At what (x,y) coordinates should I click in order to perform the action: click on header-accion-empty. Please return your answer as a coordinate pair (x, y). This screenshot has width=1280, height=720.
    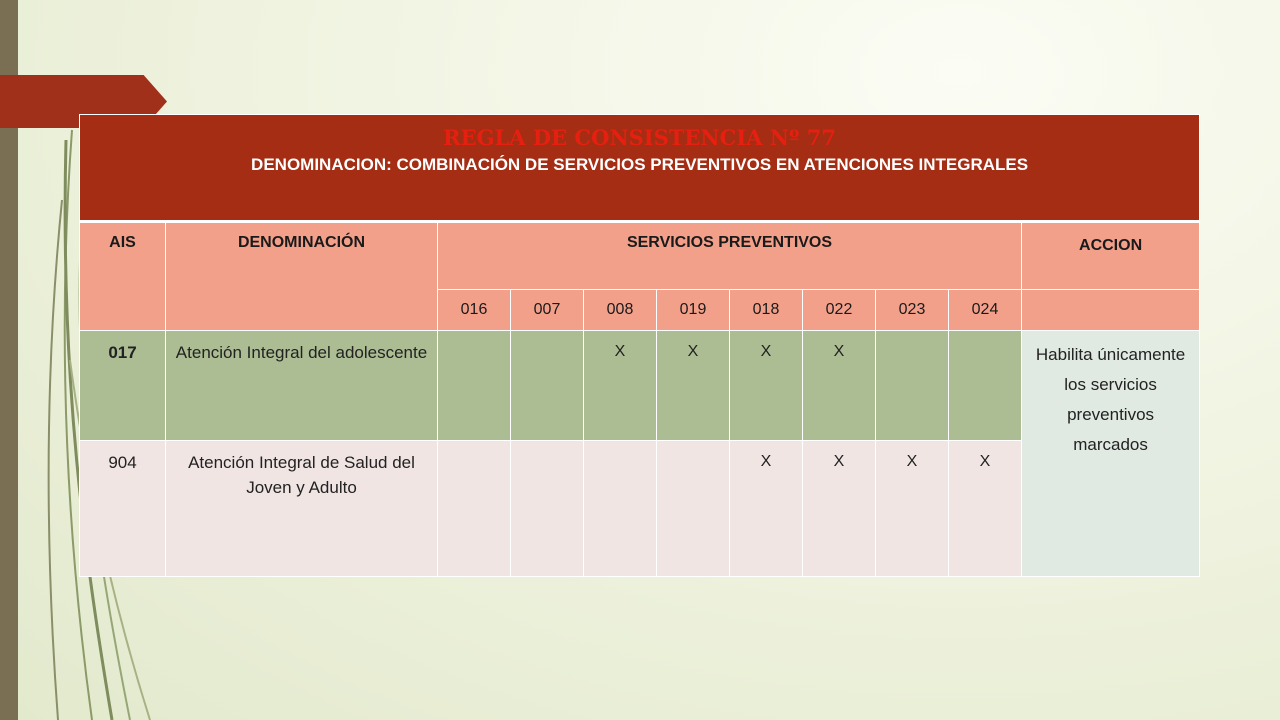
    Looking at the image, I should click on (1110, 310).